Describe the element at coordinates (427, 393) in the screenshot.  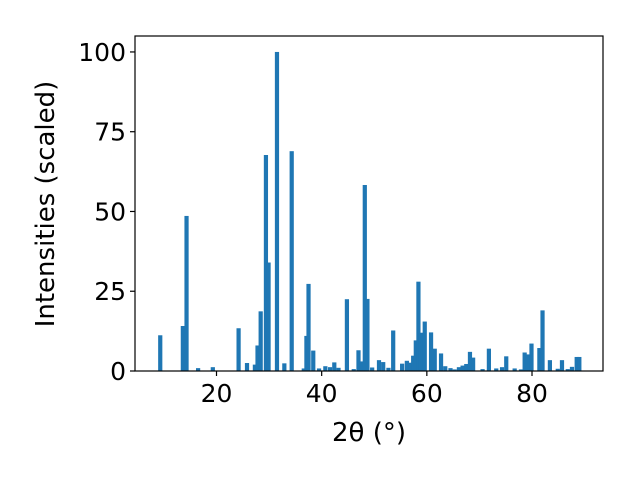
I see `x-tick-label: 60` at that location.